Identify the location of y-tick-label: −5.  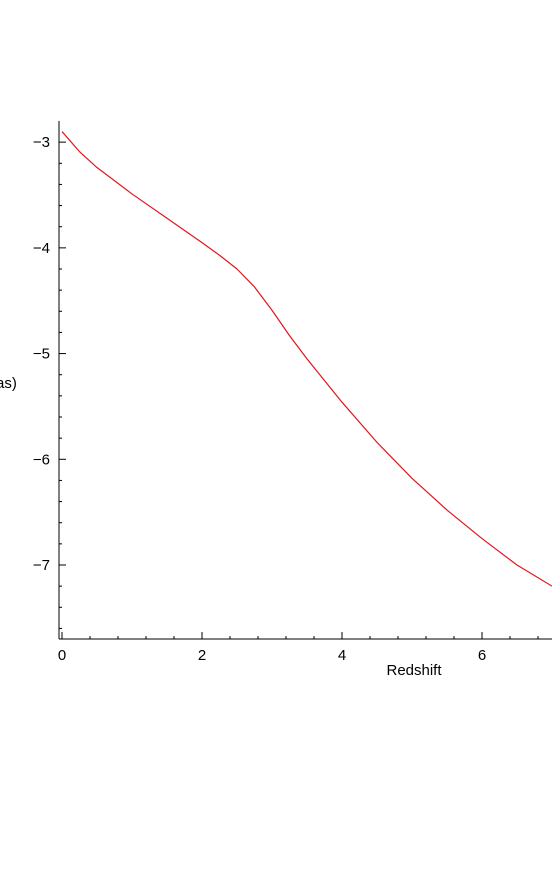
(41, 354).